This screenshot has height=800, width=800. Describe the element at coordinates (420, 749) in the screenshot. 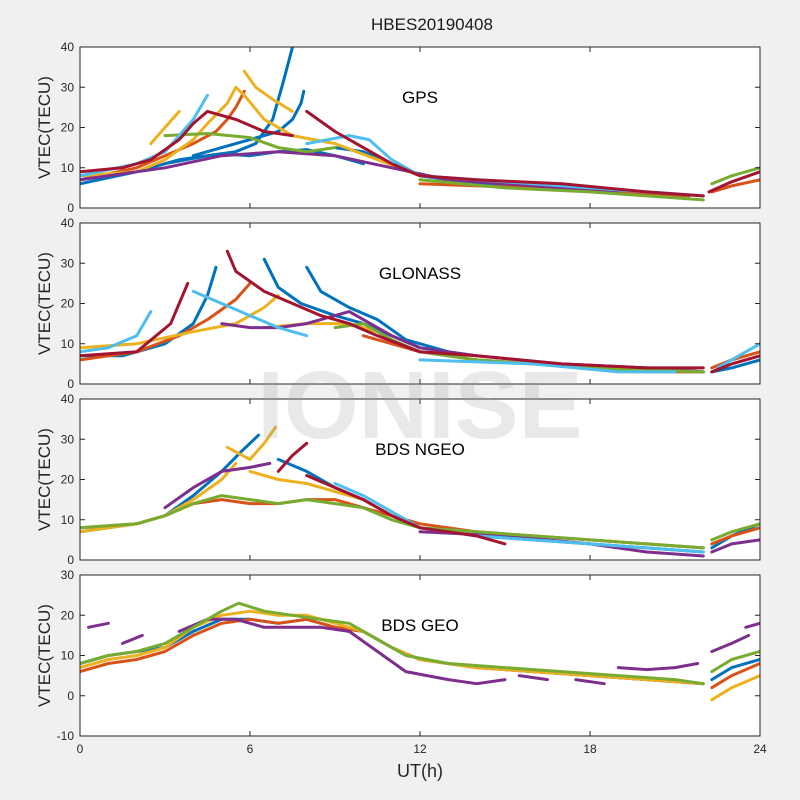

I see `x-tick-label: 12` at that location.